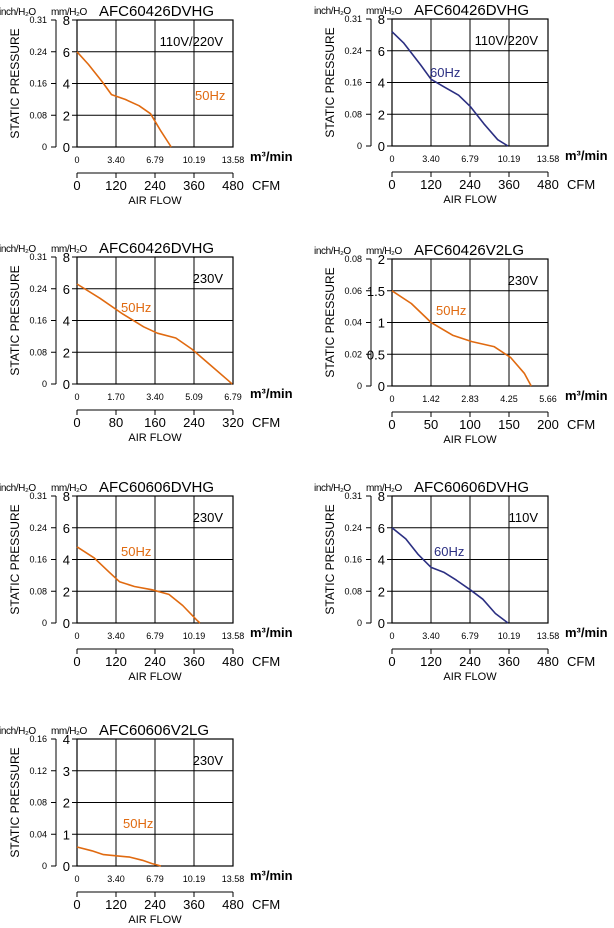  Describe the element at coordinates (548, 424) in the screenshot. I see `cfm-tick-label: 200` at that location.